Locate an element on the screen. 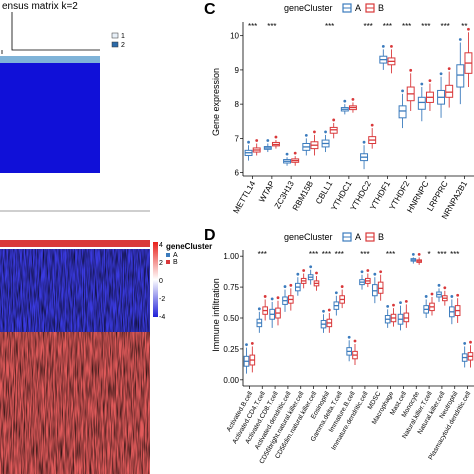  y-tick-label: 9 is located at coordinates (237, 70).